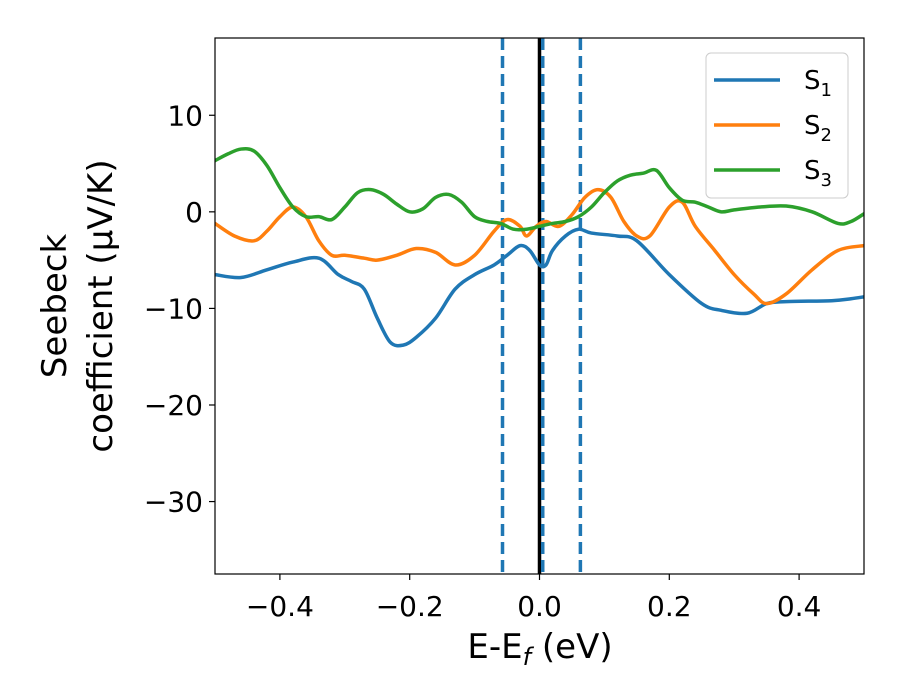 This screenshot has height=700, width=900. What do you see at coordinates (410, 606) in the screenshot?
I see `x-tick-label: −0.2` at bounding box center [410, 606].